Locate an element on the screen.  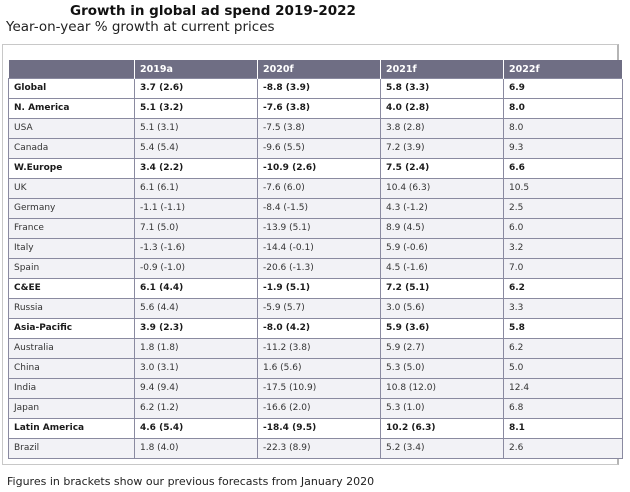
table-row: Global 3.7 (2.6) -8.8 (3.9) 5.8 (3.3) 6.9 is located at coordinates (315, 88).